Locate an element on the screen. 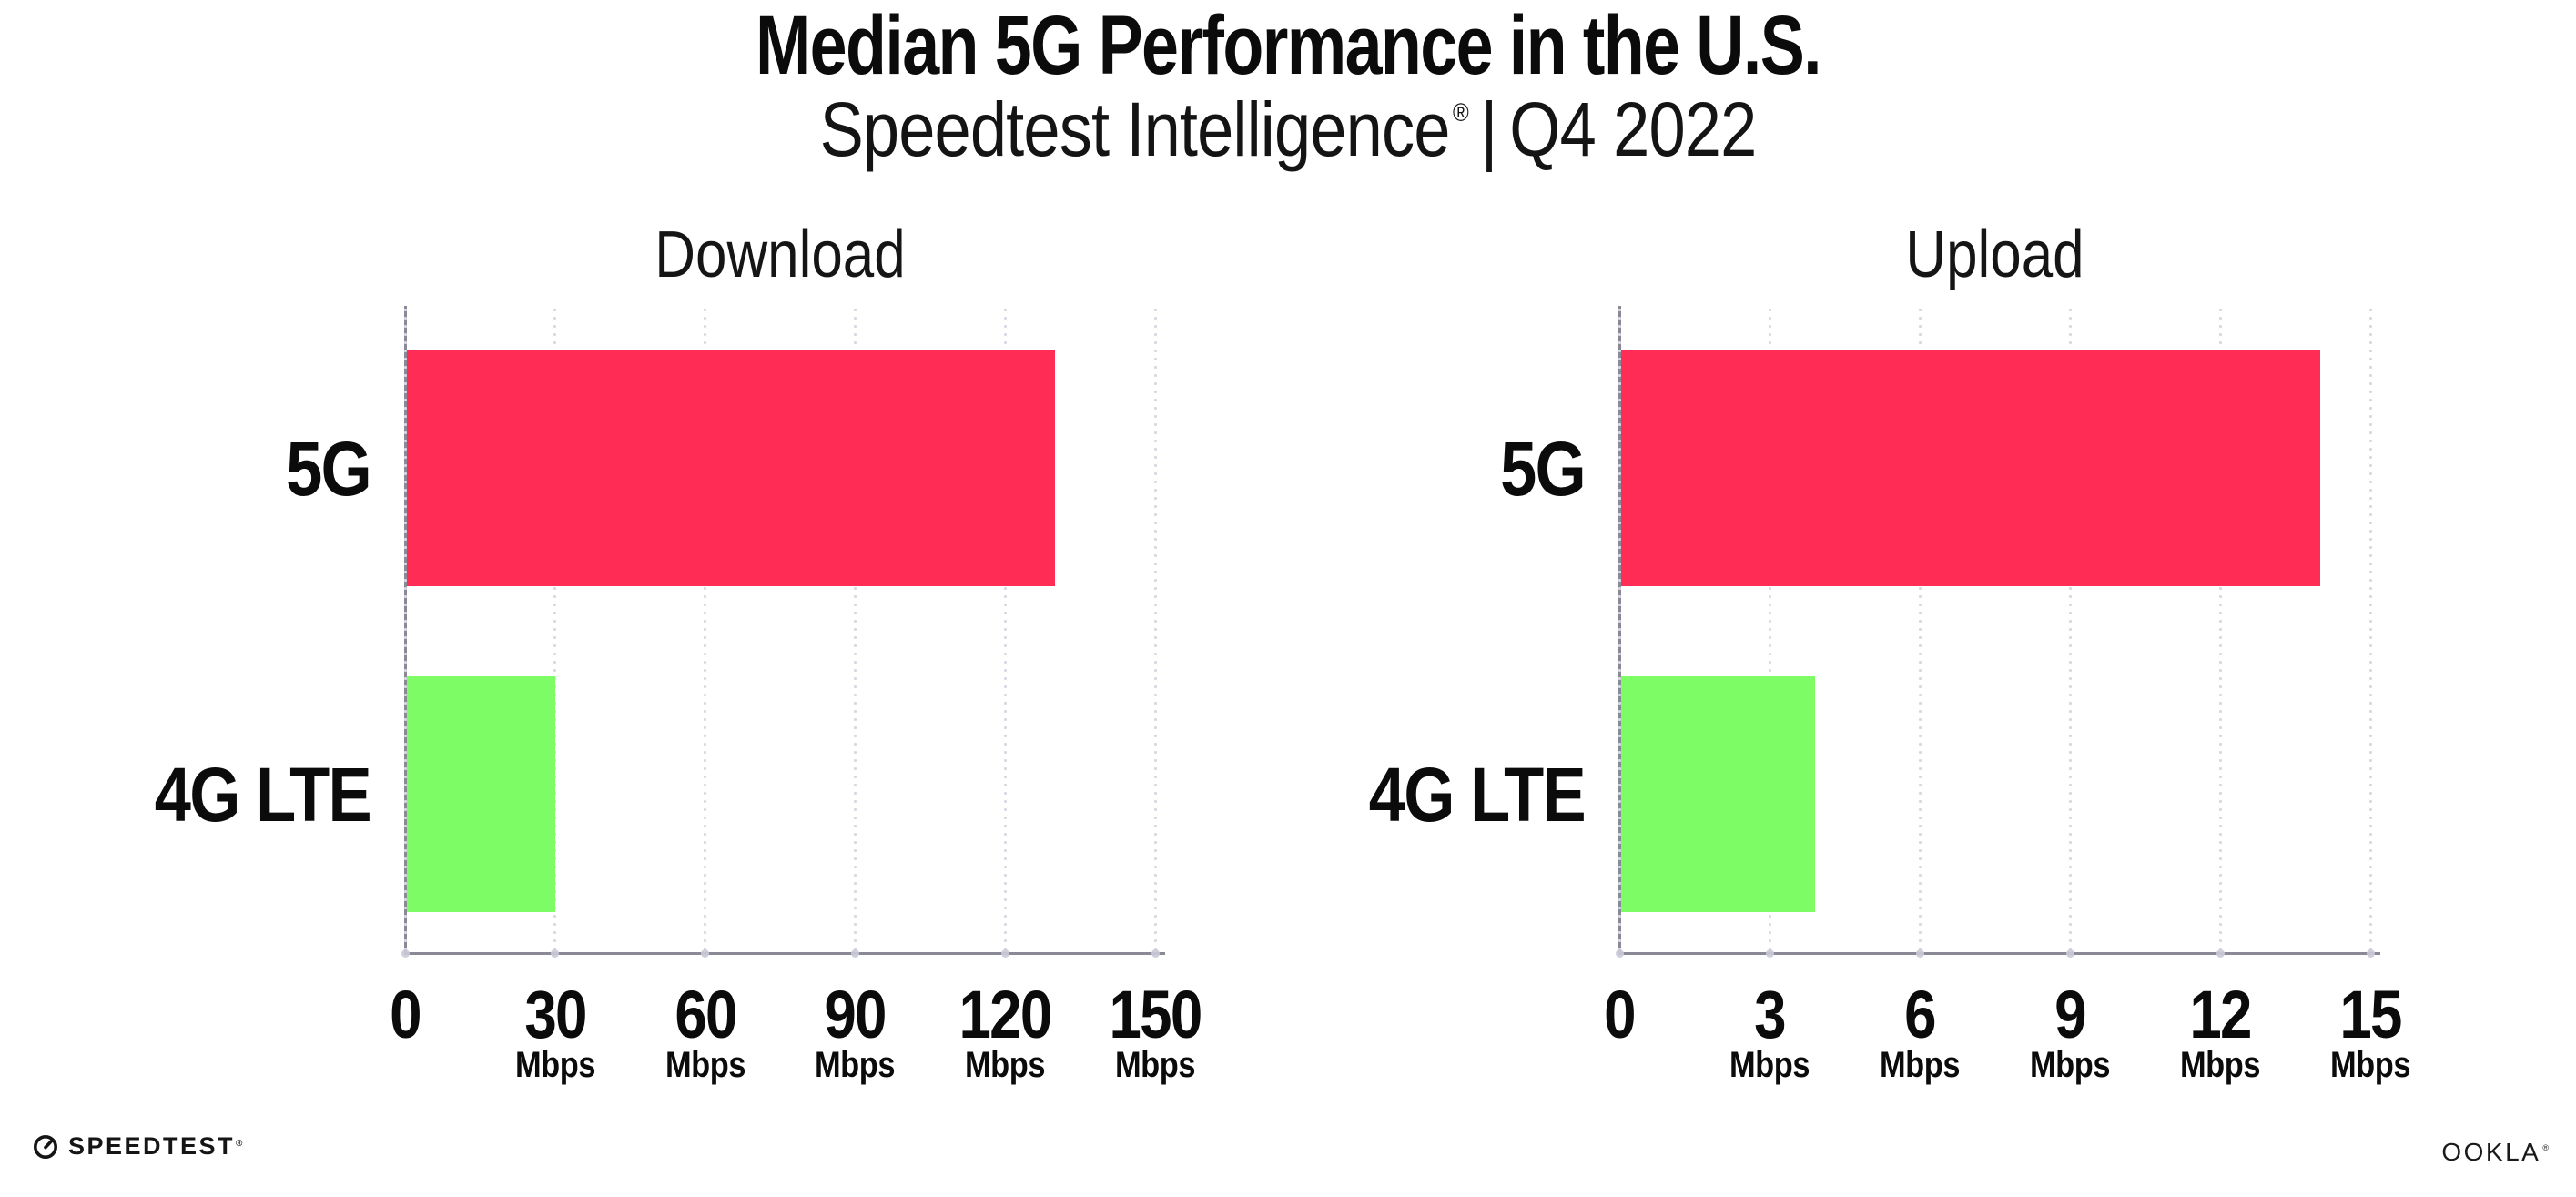 Image resolution: width=2576 pixels, height=1197 pixels. x-tick-label-download-150: 150 is located at coordinates (1155, 1015).